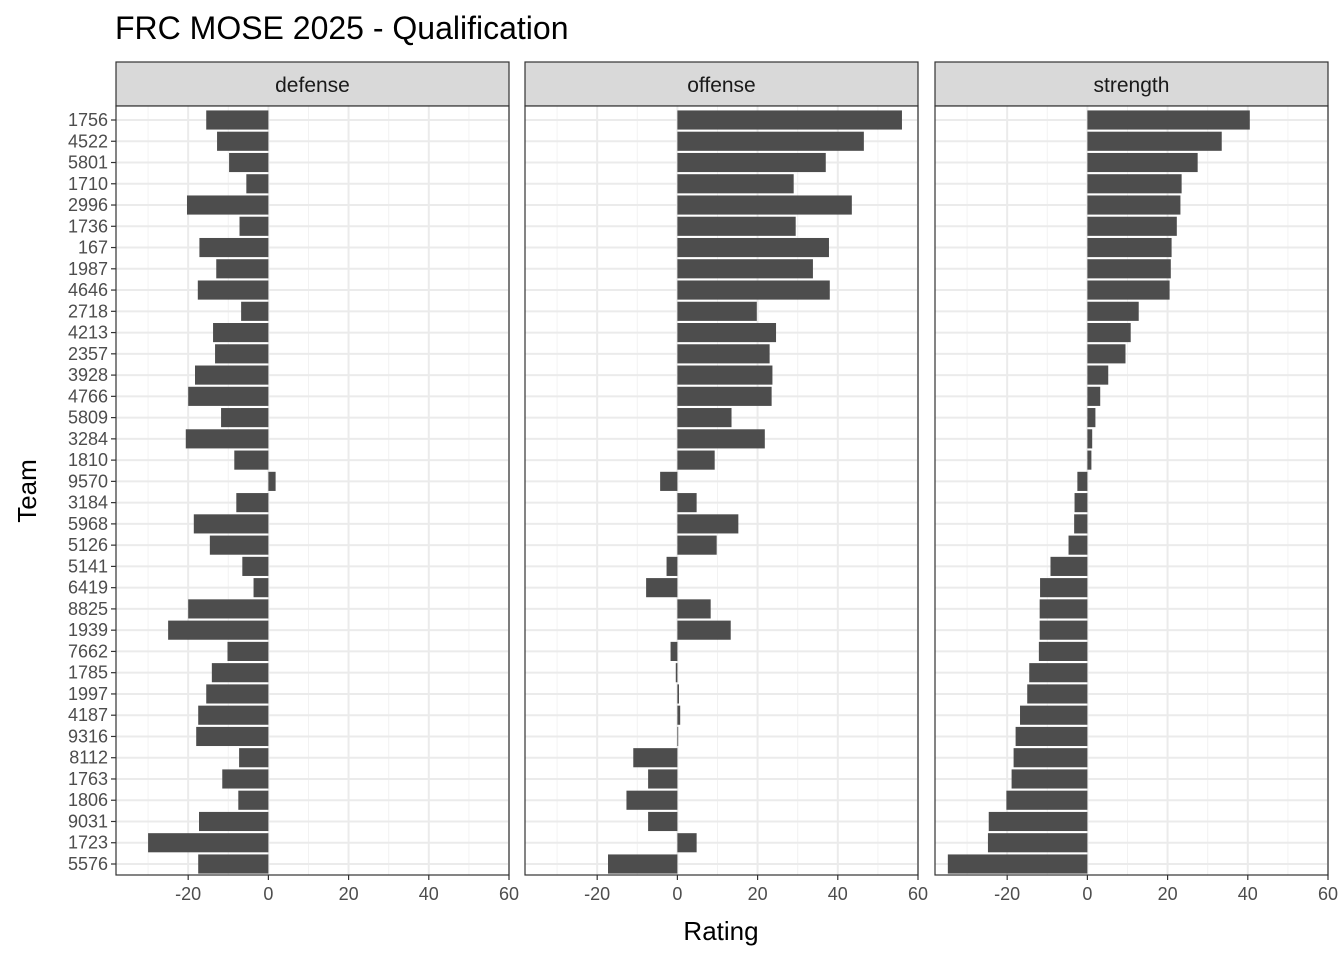 The height and width of the screenshot is (960, 1344). Describe the element at coordinates (312, 85) in the screenshot. I see `facet-strip-label: defense` at that location.